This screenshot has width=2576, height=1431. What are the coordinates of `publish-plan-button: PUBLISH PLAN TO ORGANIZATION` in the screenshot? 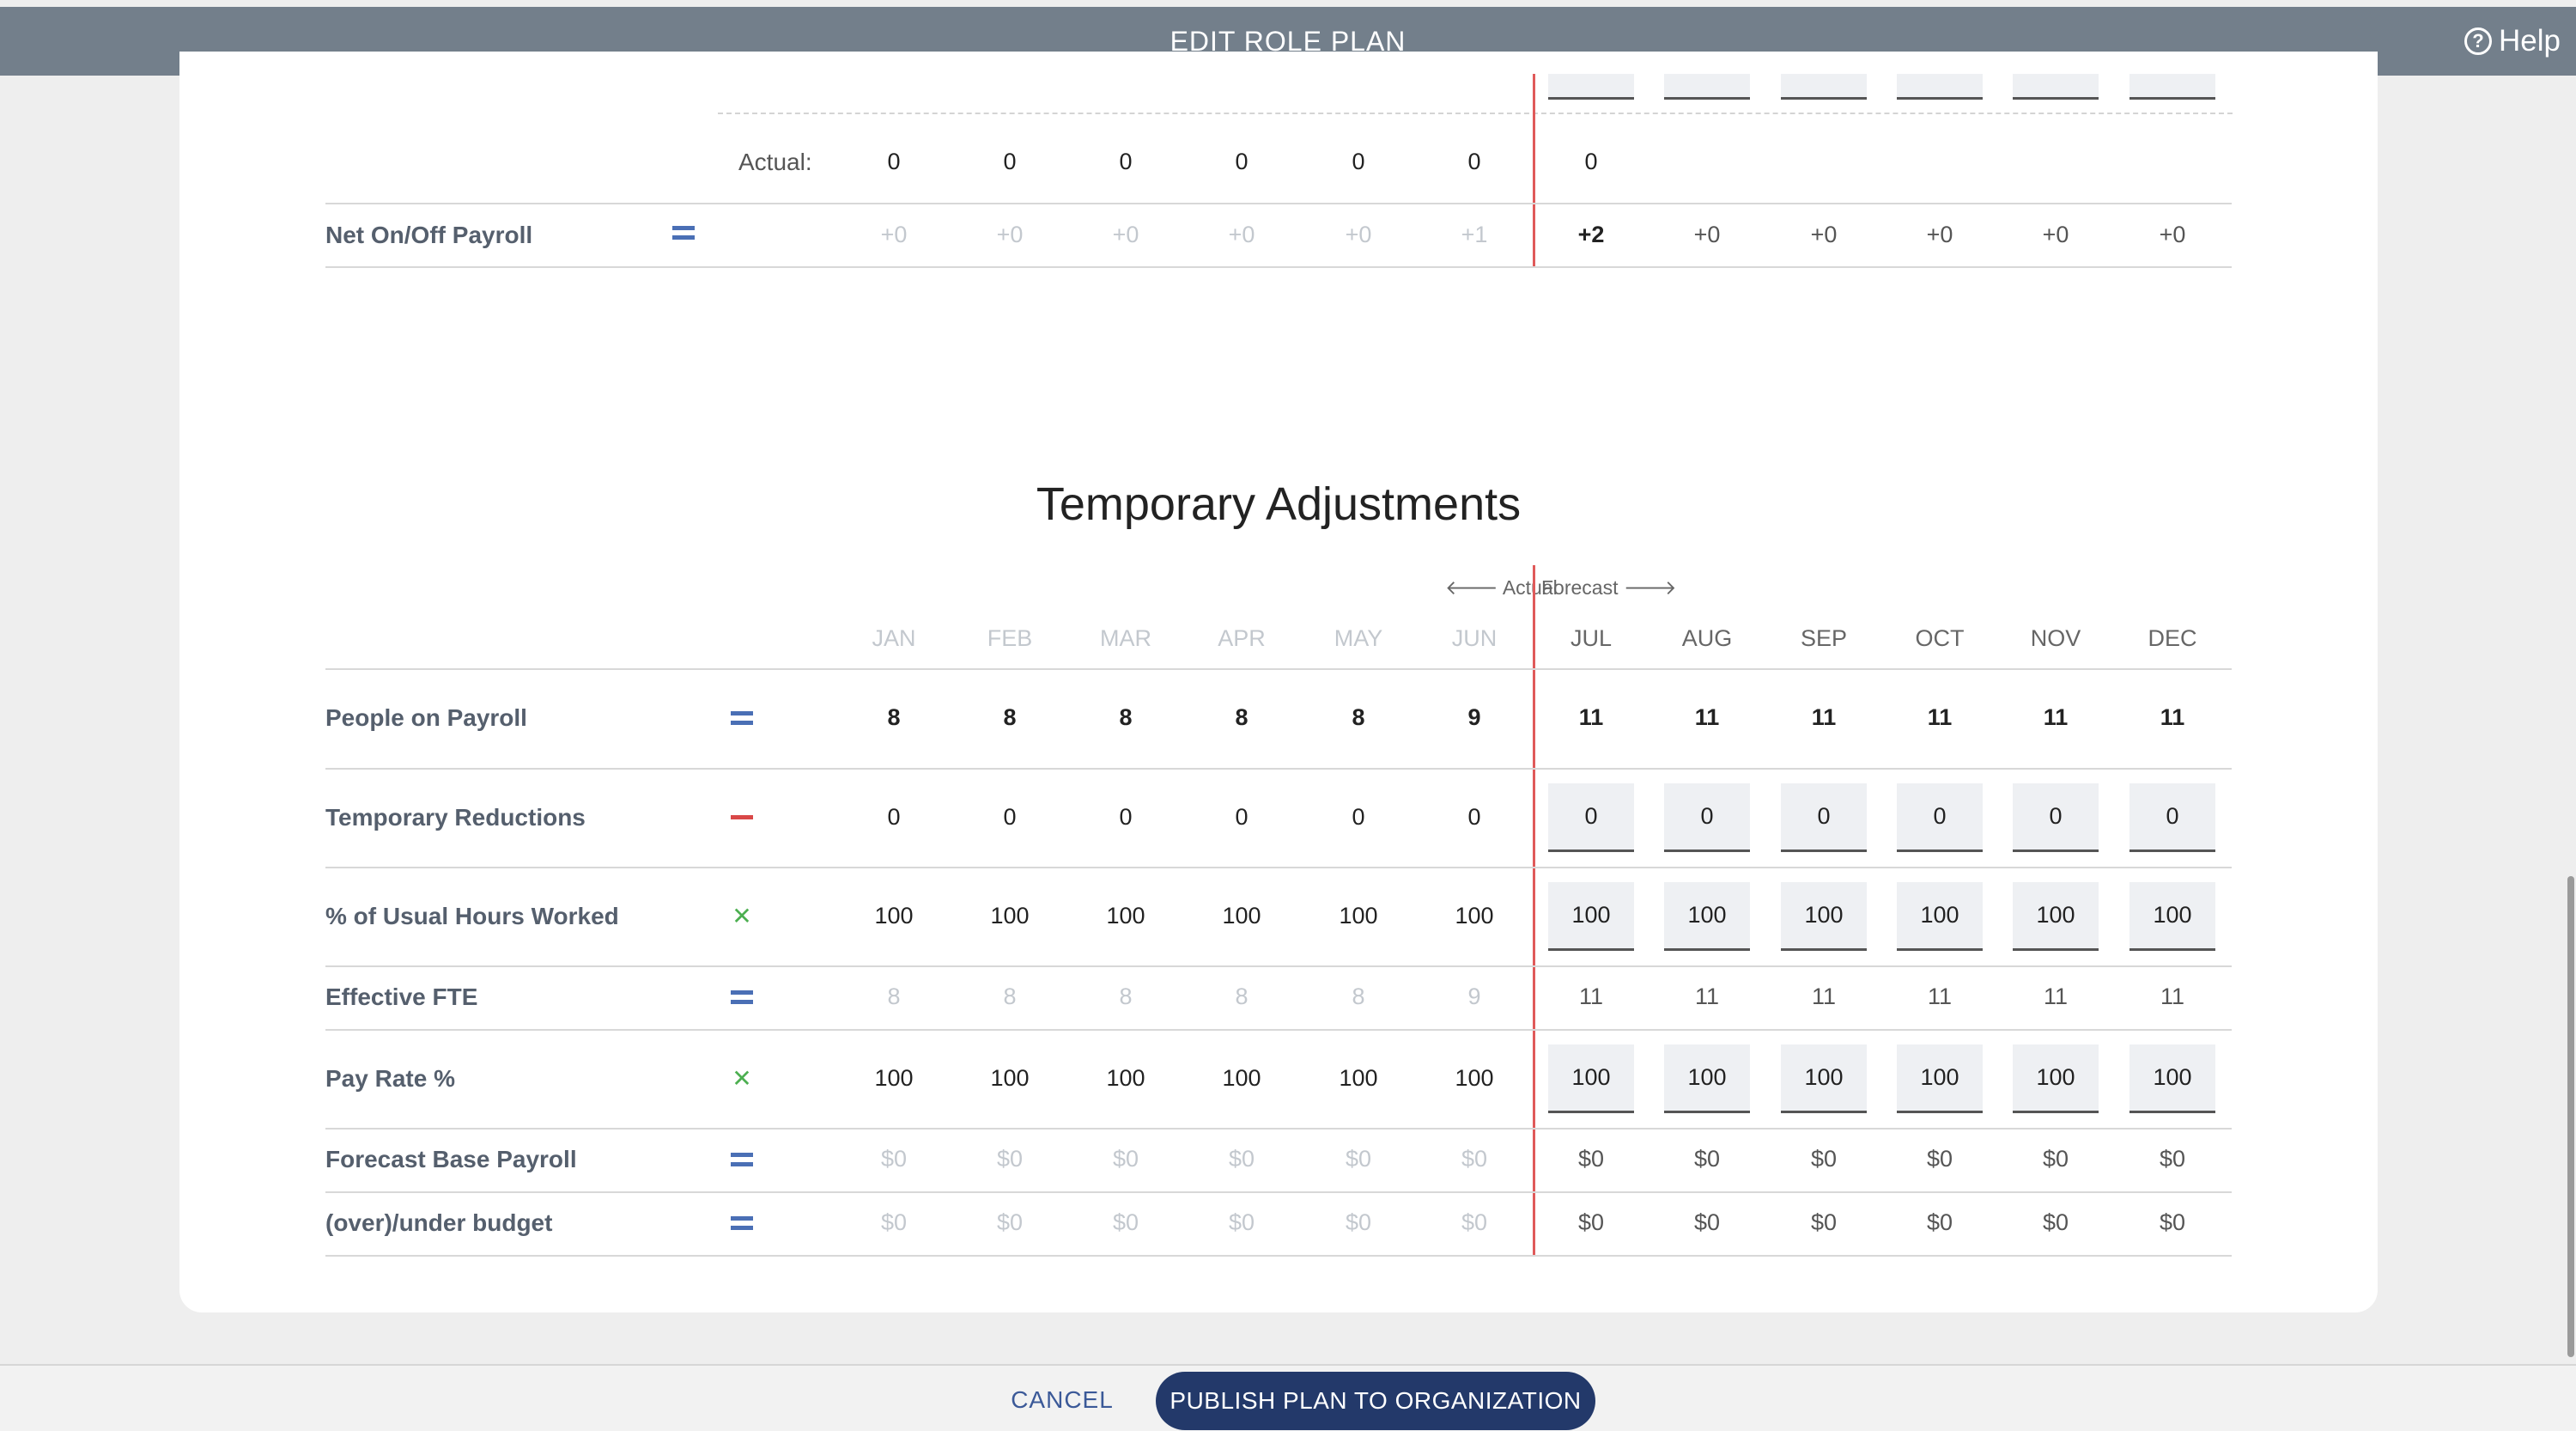 It's located at (1375, 1401).